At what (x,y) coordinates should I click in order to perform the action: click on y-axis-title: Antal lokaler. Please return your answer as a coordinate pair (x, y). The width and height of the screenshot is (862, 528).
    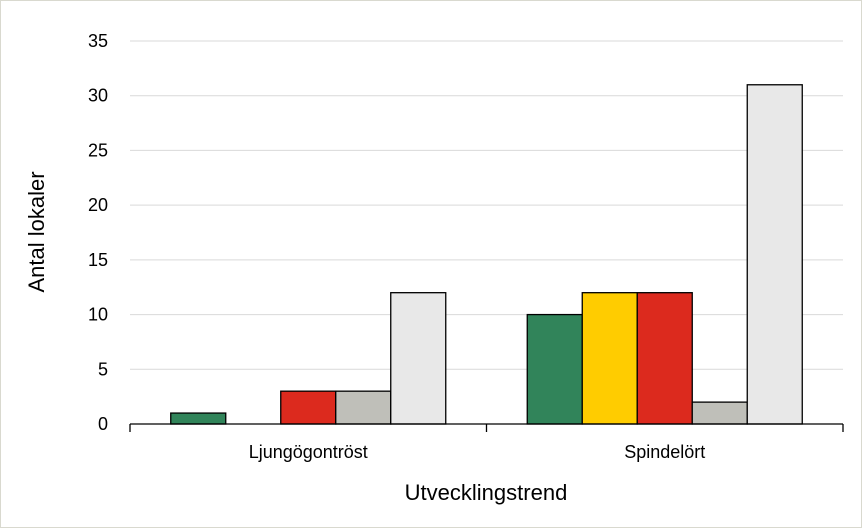
    Looking at the image, I should click on (36, 231).